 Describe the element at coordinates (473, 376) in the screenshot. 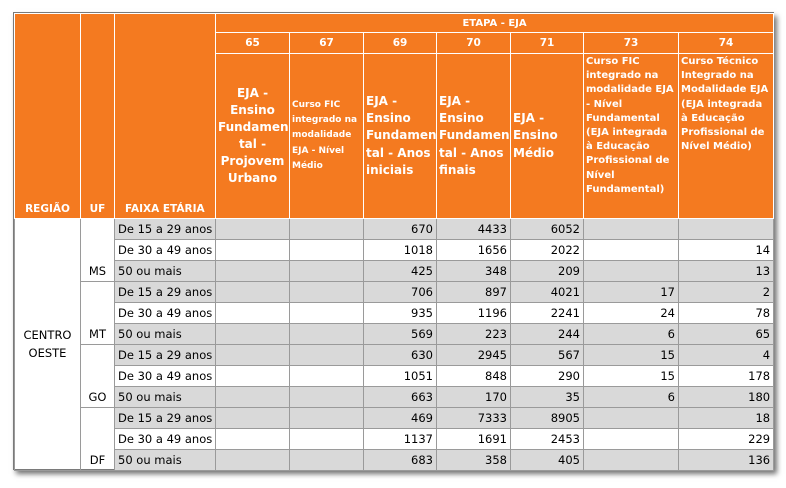

I see `value-cell-70: 848` at that location.